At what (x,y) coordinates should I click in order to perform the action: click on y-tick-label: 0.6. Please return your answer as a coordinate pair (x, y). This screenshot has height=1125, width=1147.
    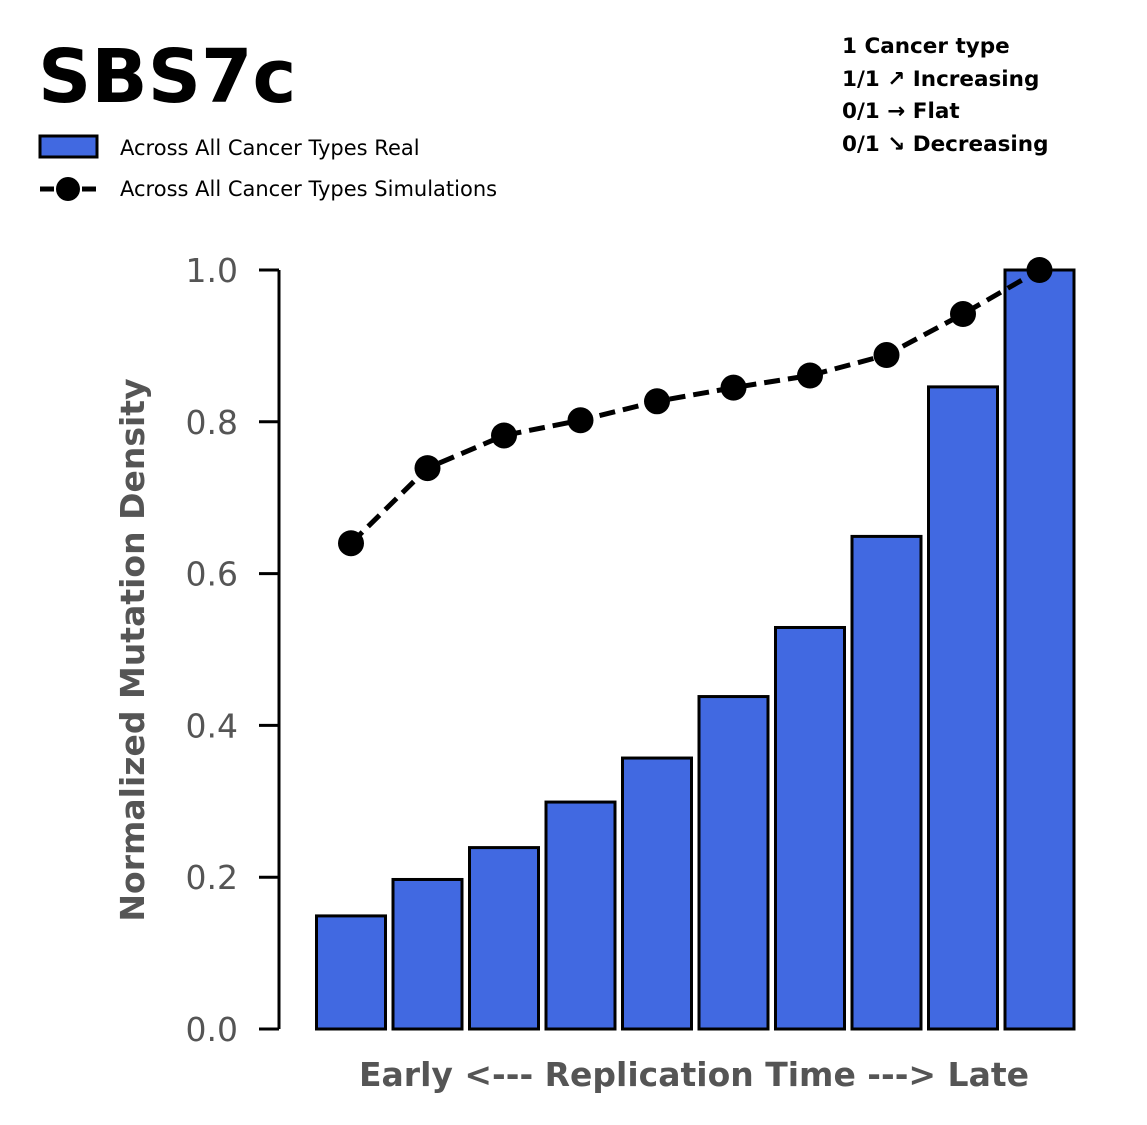
    Looking at the image, I should click on (212, 574).